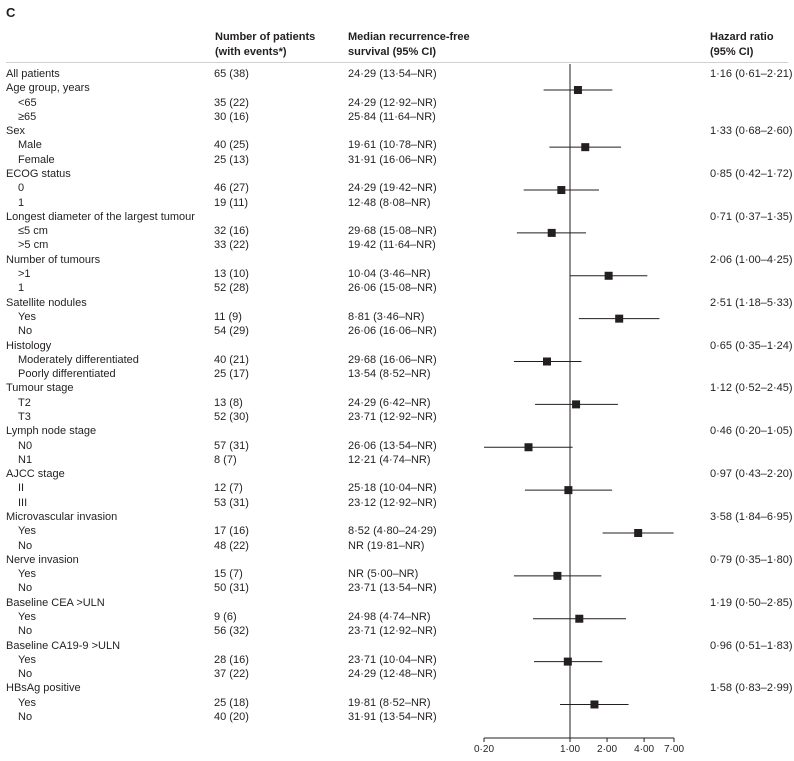 This screenshot has height=761, width=794. What do you see at coordinates (742, 37) in the screenshot?
I see `header-hr-line1: Hazard ratio` at bounding box center [742, 37].